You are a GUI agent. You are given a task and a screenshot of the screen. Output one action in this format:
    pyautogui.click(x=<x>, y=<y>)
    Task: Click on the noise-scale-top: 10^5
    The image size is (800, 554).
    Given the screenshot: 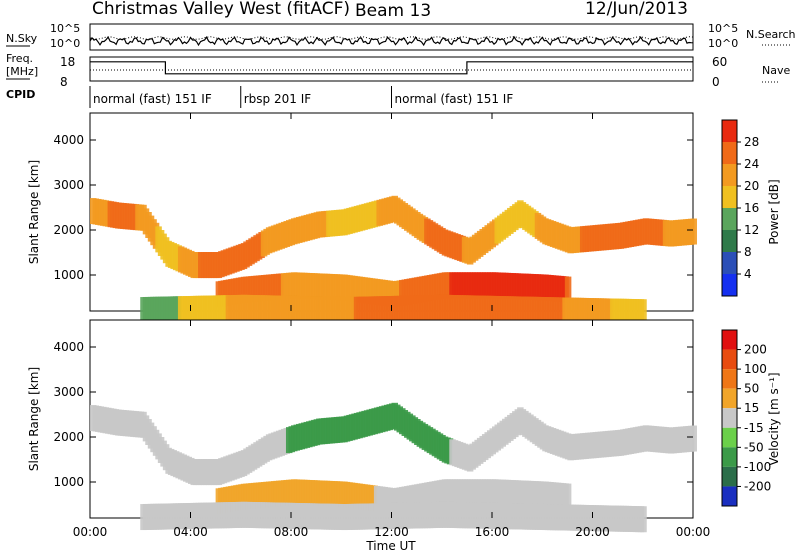 What is the action you would take?
    pyautogui.click(x=65, y=28)
    